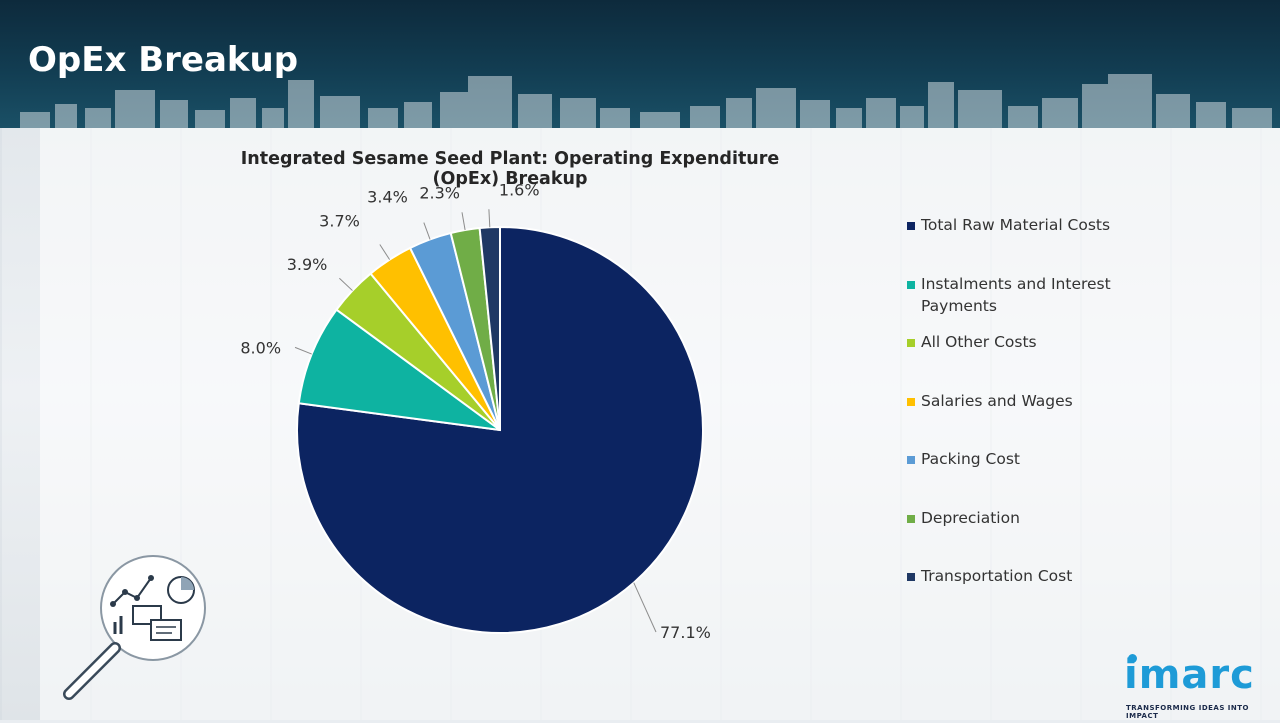  What do you see at coordinates (1016, 225) in the screenshot?
I see `legend-label: Total Raw Material Costs` at bounding box center [1016, 225].